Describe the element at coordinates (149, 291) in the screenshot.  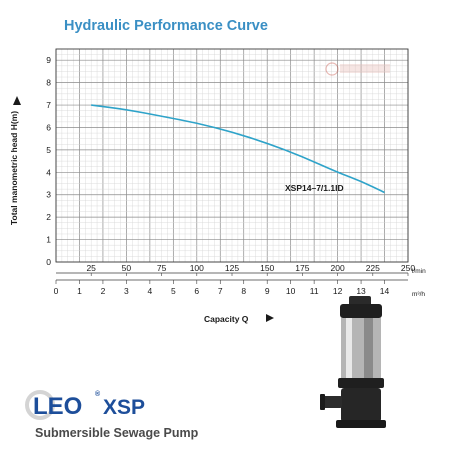
I see `x-tick-label-m3h: 4` at that location.